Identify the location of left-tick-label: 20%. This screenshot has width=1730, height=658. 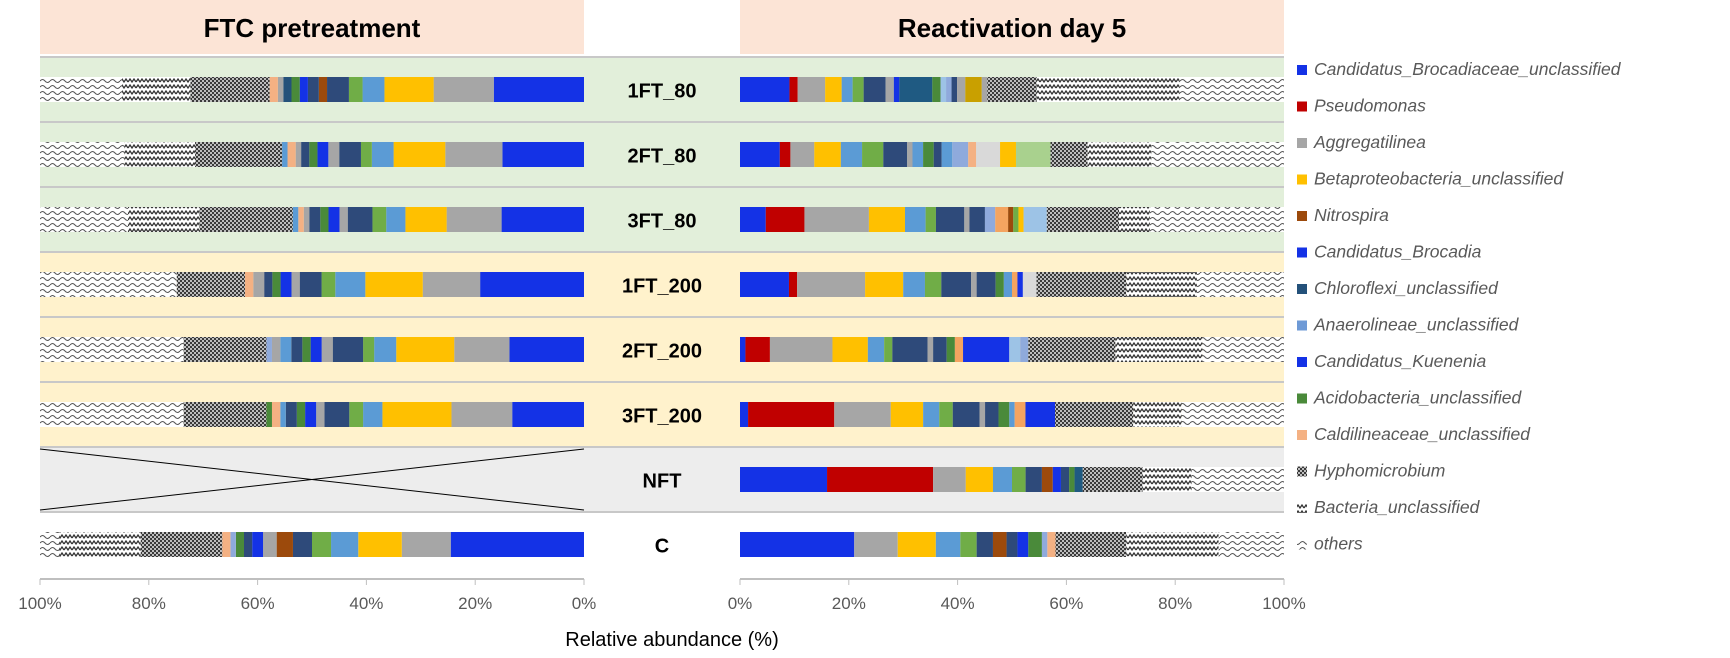
(475, 603).